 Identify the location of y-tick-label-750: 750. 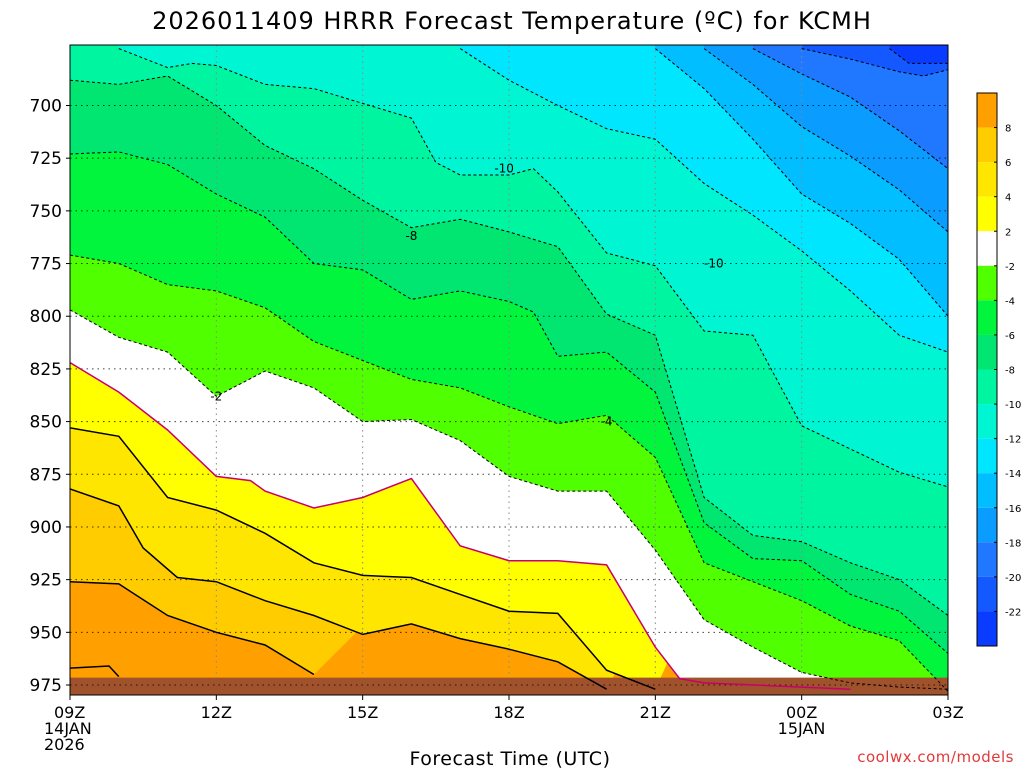
(46, 212).